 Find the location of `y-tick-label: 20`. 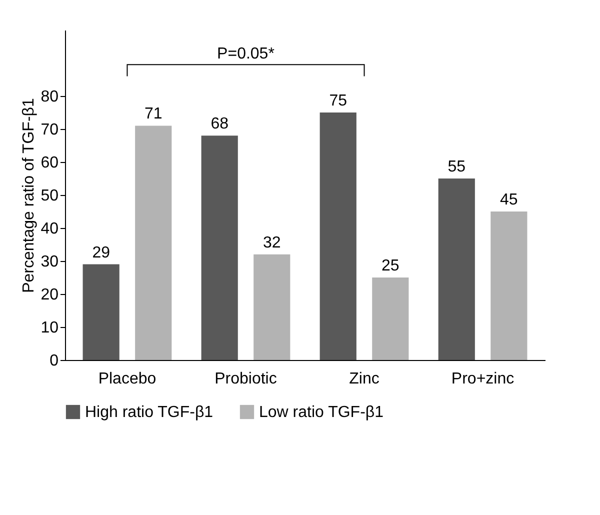

y-tick-label: 20 is located at coordinates (49, 295).